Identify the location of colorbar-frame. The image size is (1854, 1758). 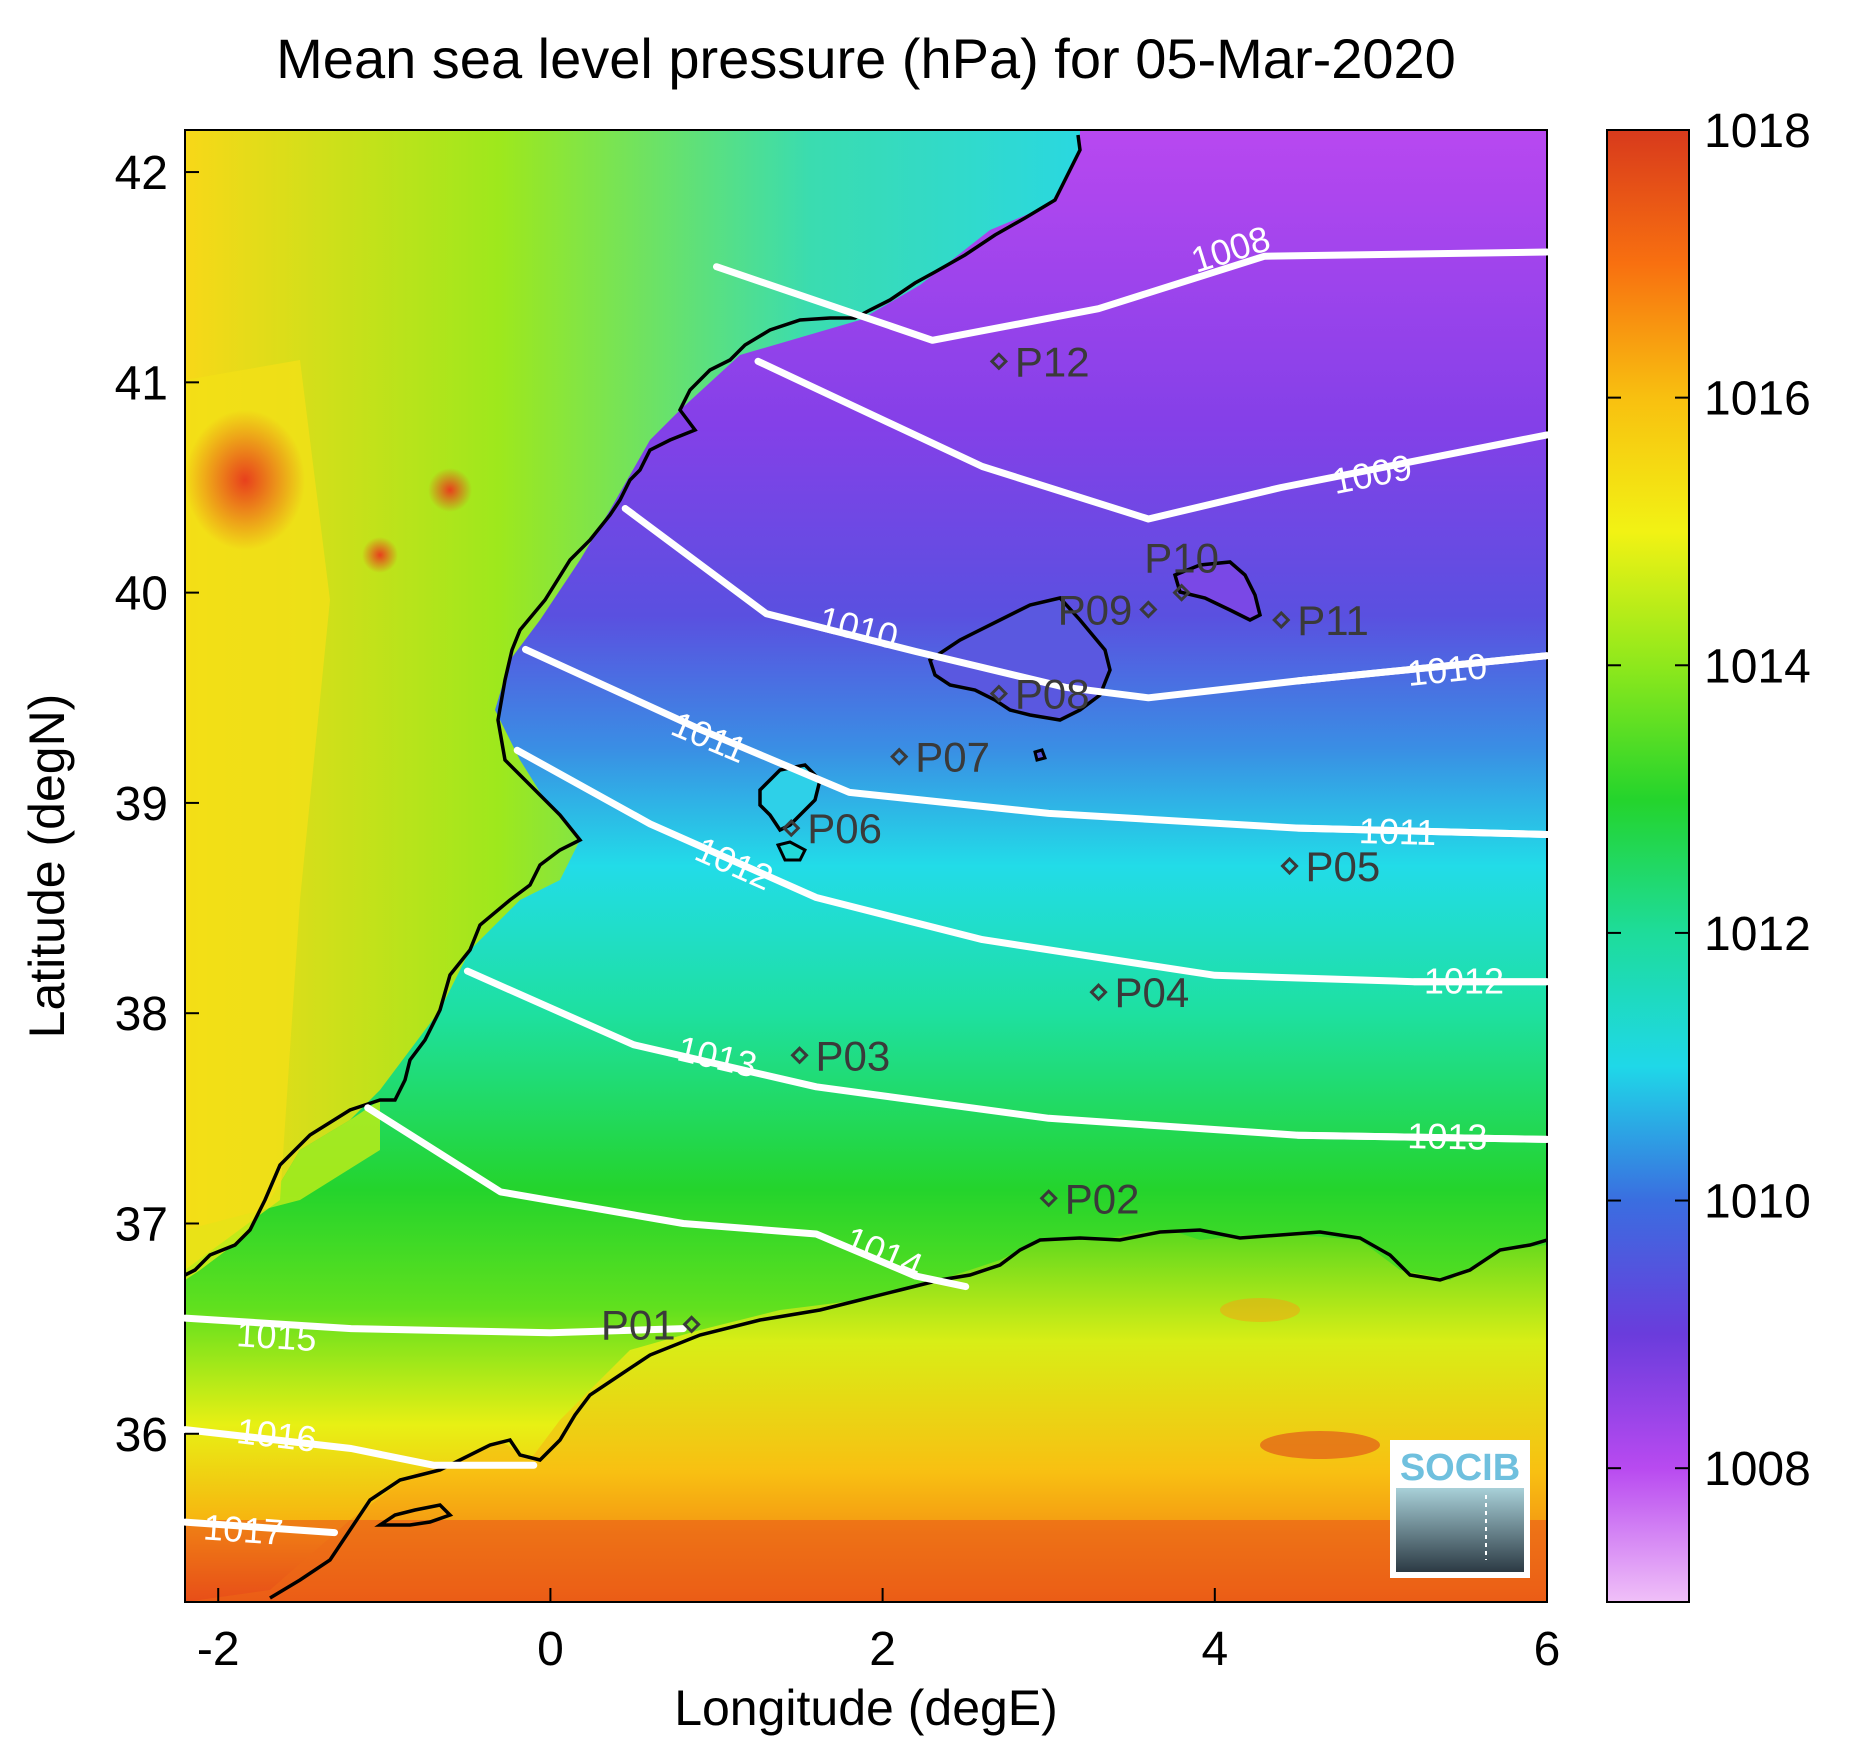
(1648, 866).